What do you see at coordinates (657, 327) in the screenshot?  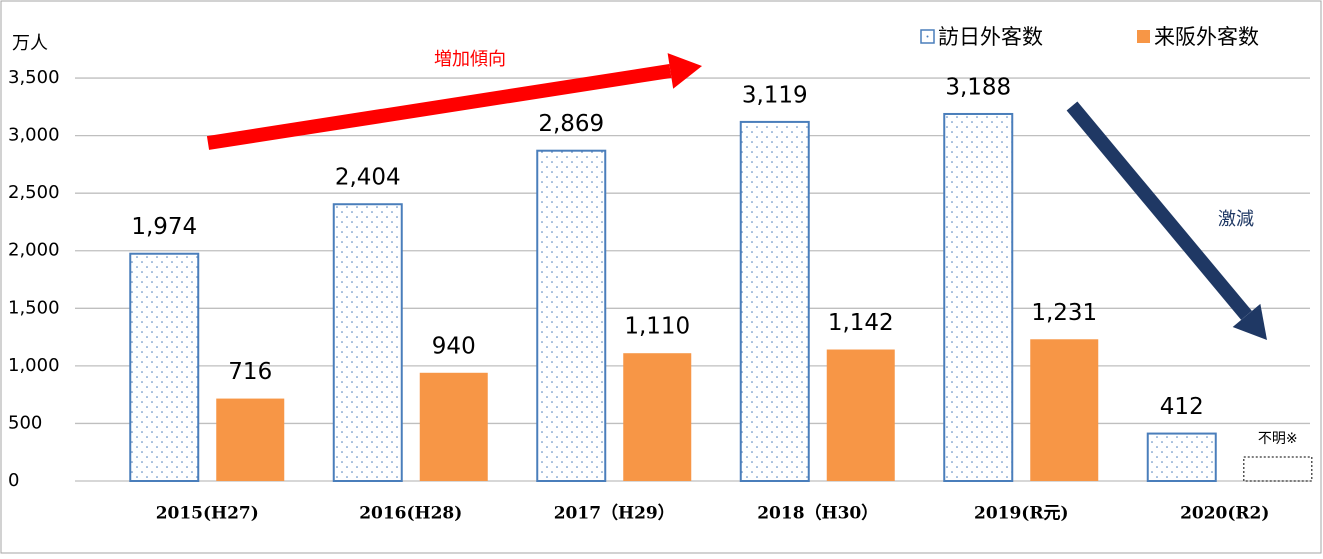 I see `value-label: 1,110` at bounding box center [657, 327].